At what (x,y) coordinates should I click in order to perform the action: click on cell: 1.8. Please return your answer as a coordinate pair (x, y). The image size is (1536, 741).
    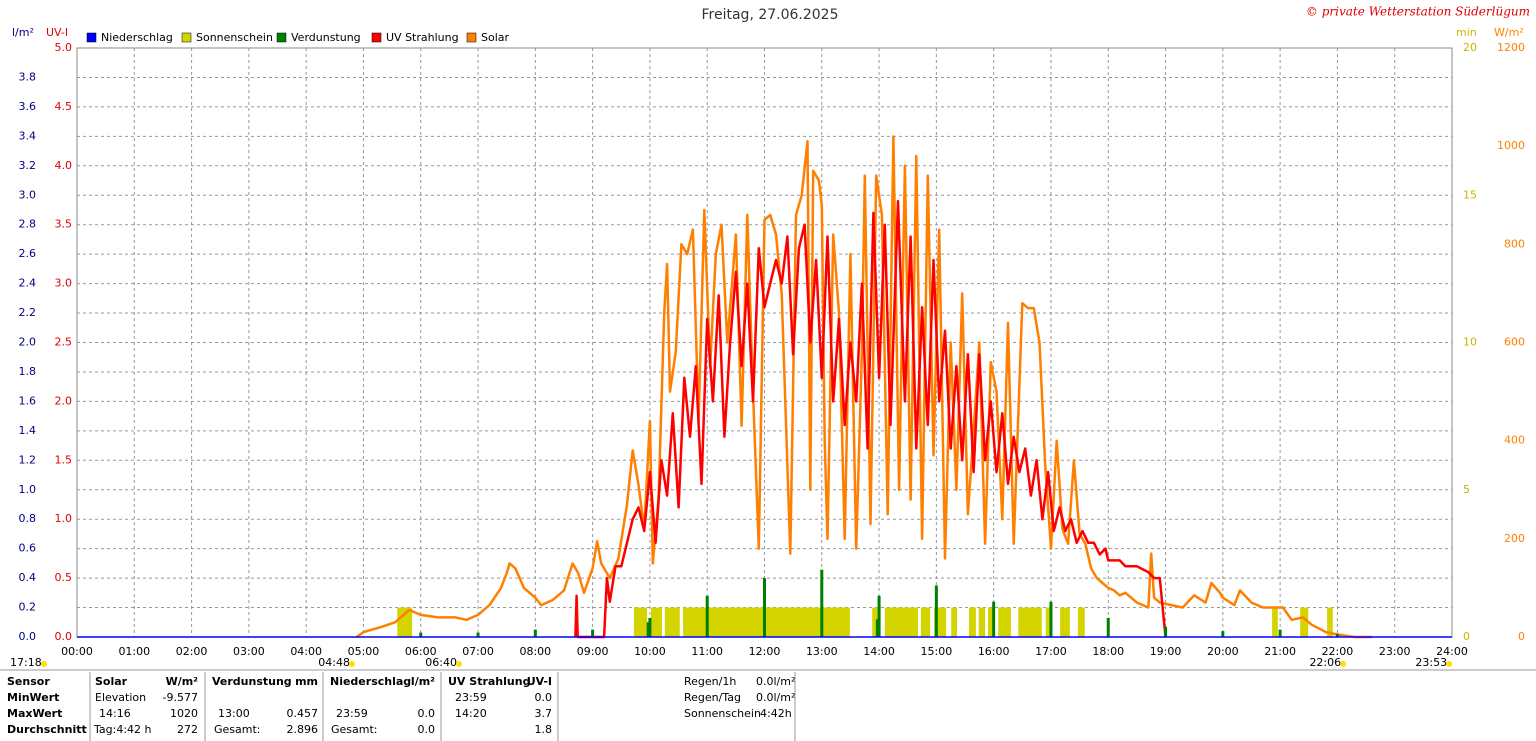
    Looking at the image, I should click on (544, 729).